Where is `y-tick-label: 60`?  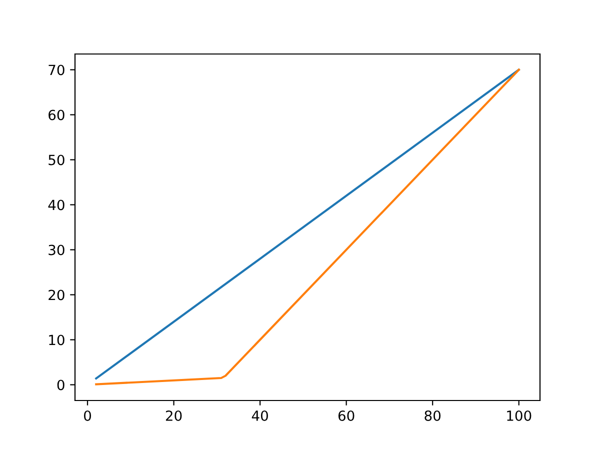 y-tick-label: 60 is located at coordinates (56, 115).